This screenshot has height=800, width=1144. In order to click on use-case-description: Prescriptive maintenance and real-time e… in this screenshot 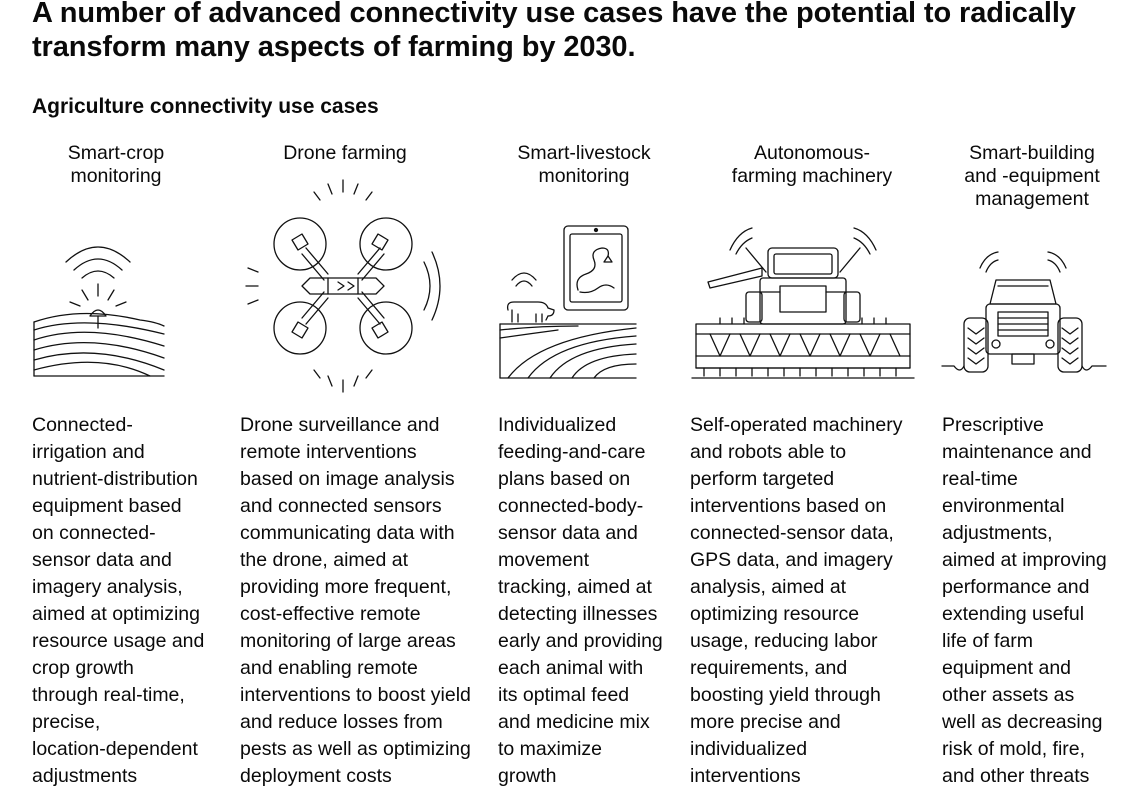, I will do `click(1024, 600)`.